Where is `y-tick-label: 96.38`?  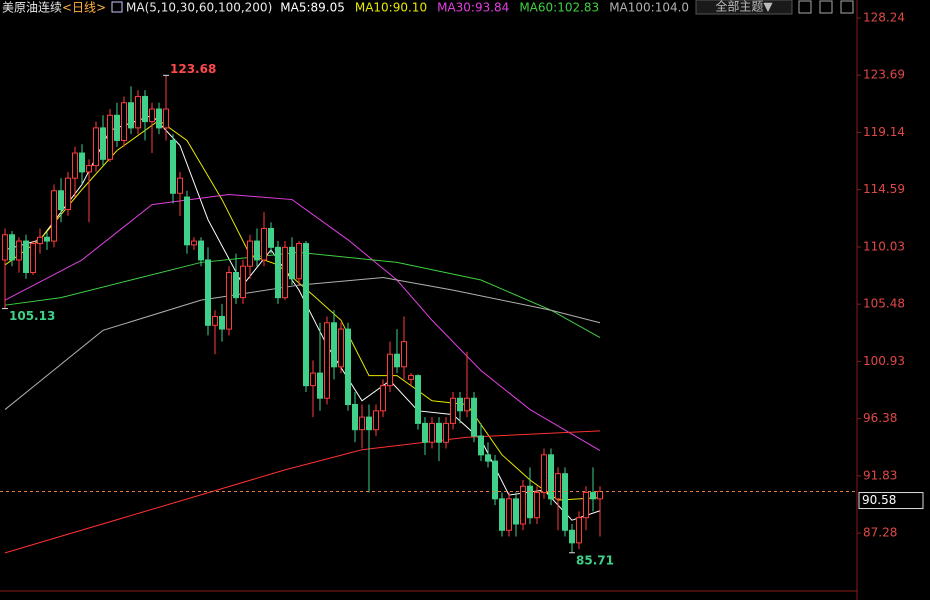 y-tick-label: 96.38 is located at coordinates (880, 418).